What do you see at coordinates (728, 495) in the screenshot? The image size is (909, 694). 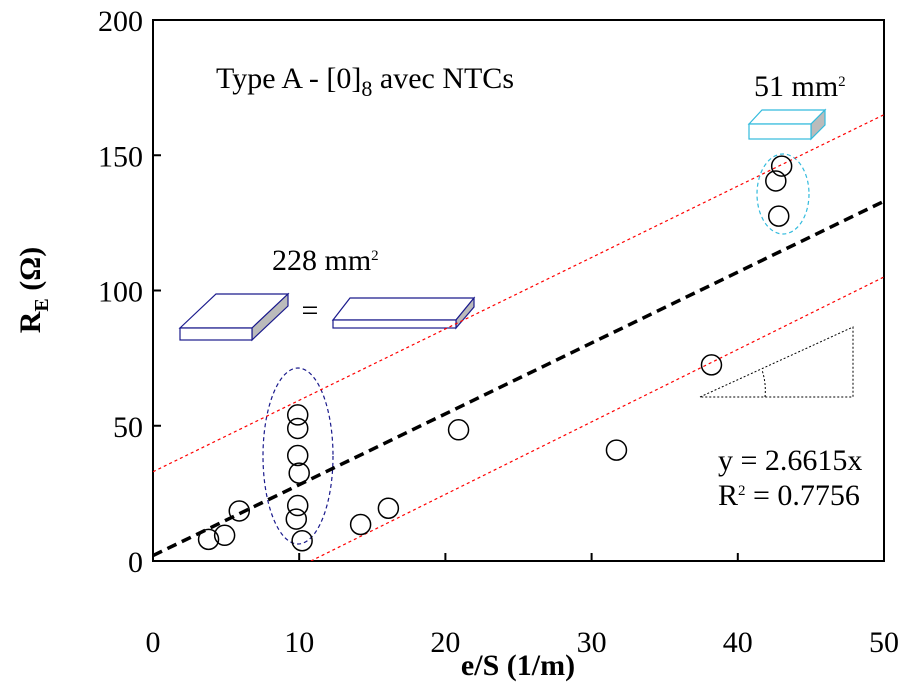 I see `r2-text: R` at bounding box center [728, 495].